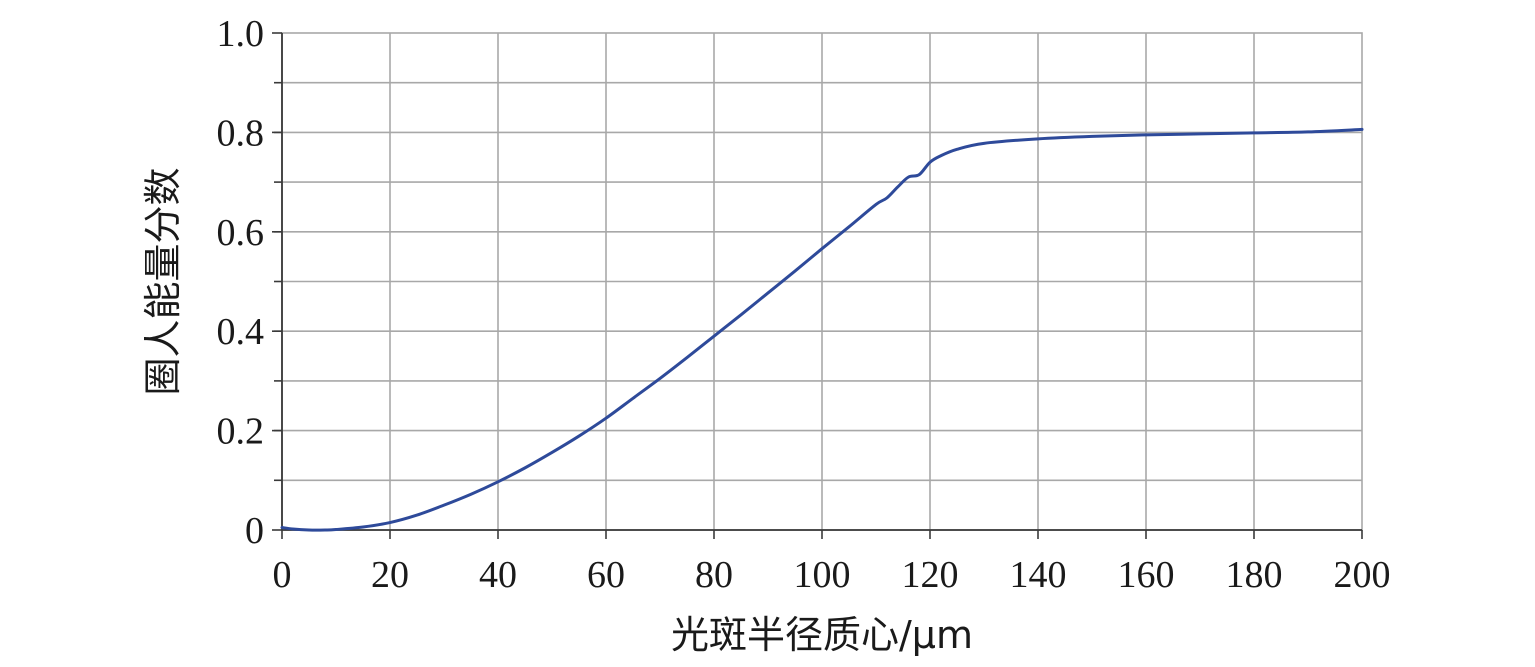  I want to click on x-tick-label: 20, so click(390, 575).